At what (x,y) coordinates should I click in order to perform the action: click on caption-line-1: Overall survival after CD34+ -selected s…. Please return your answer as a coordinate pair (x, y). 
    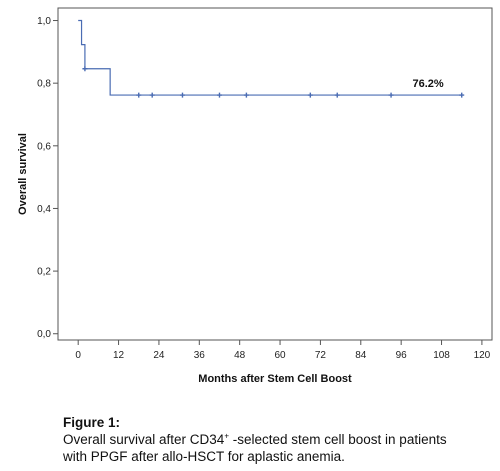
    Looking at the image, I should click on (278, 439).